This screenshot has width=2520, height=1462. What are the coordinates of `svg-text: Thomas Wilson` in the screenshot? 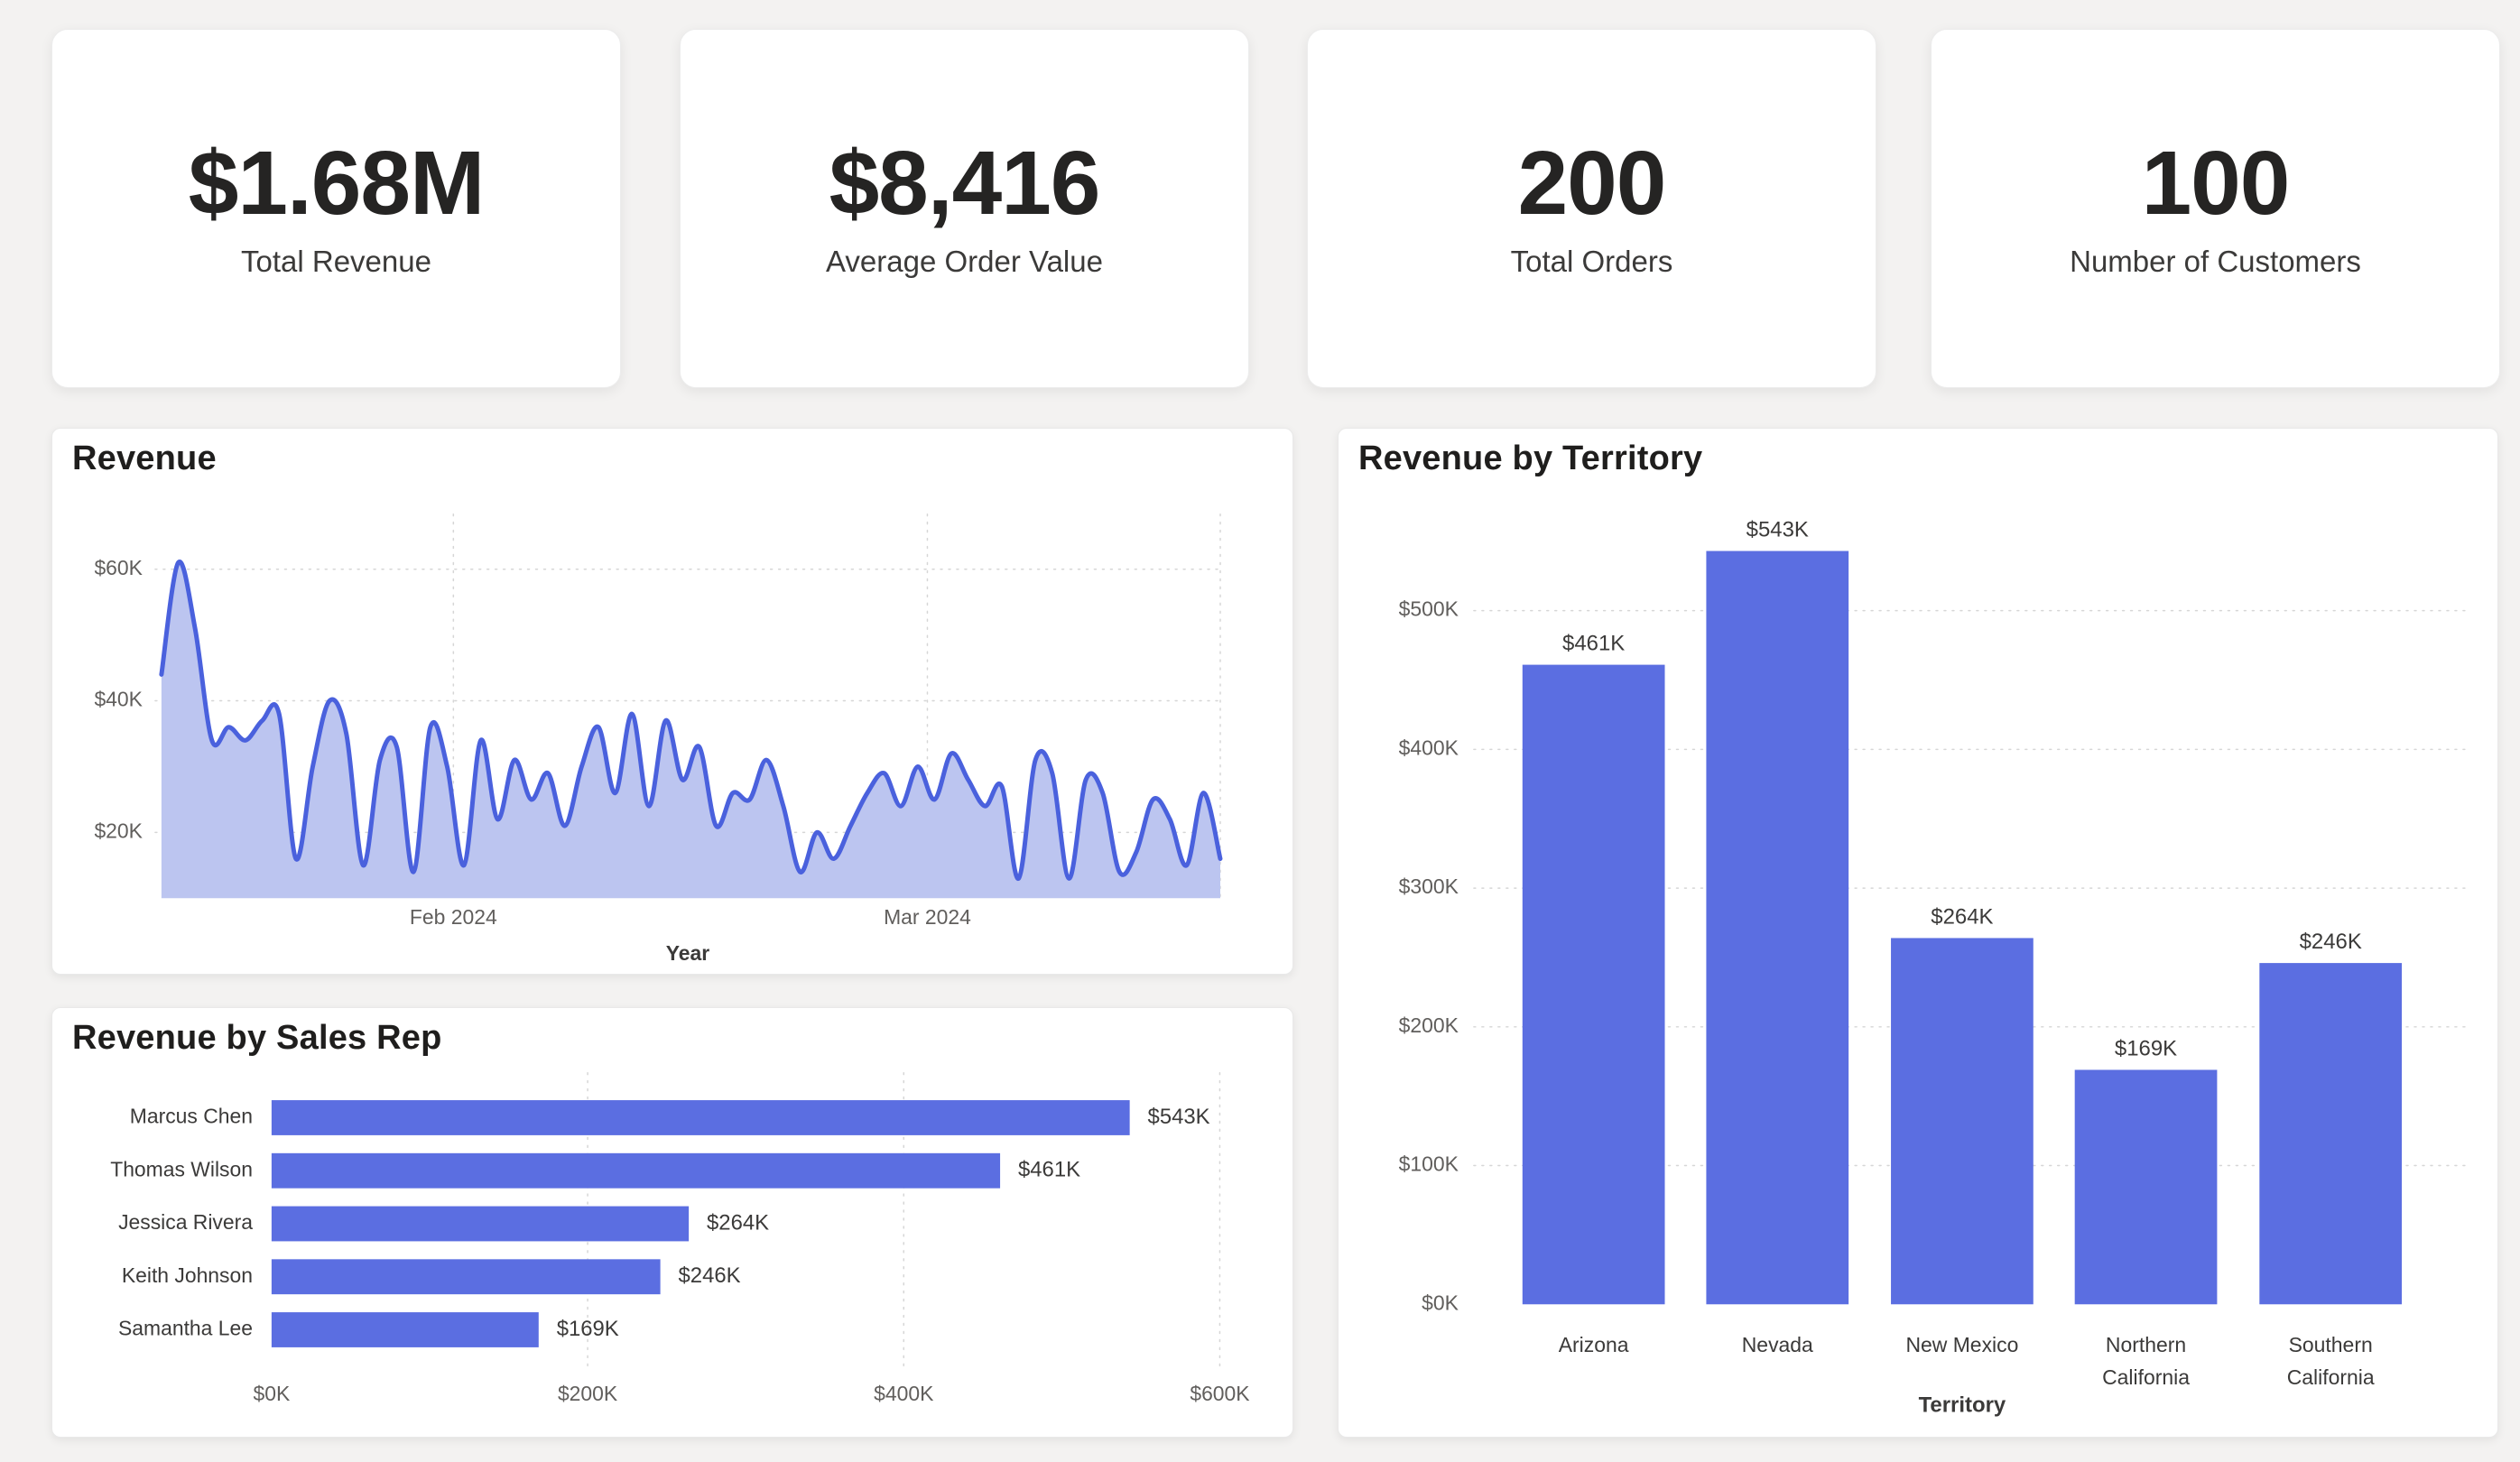 It's located at (181, 1168).